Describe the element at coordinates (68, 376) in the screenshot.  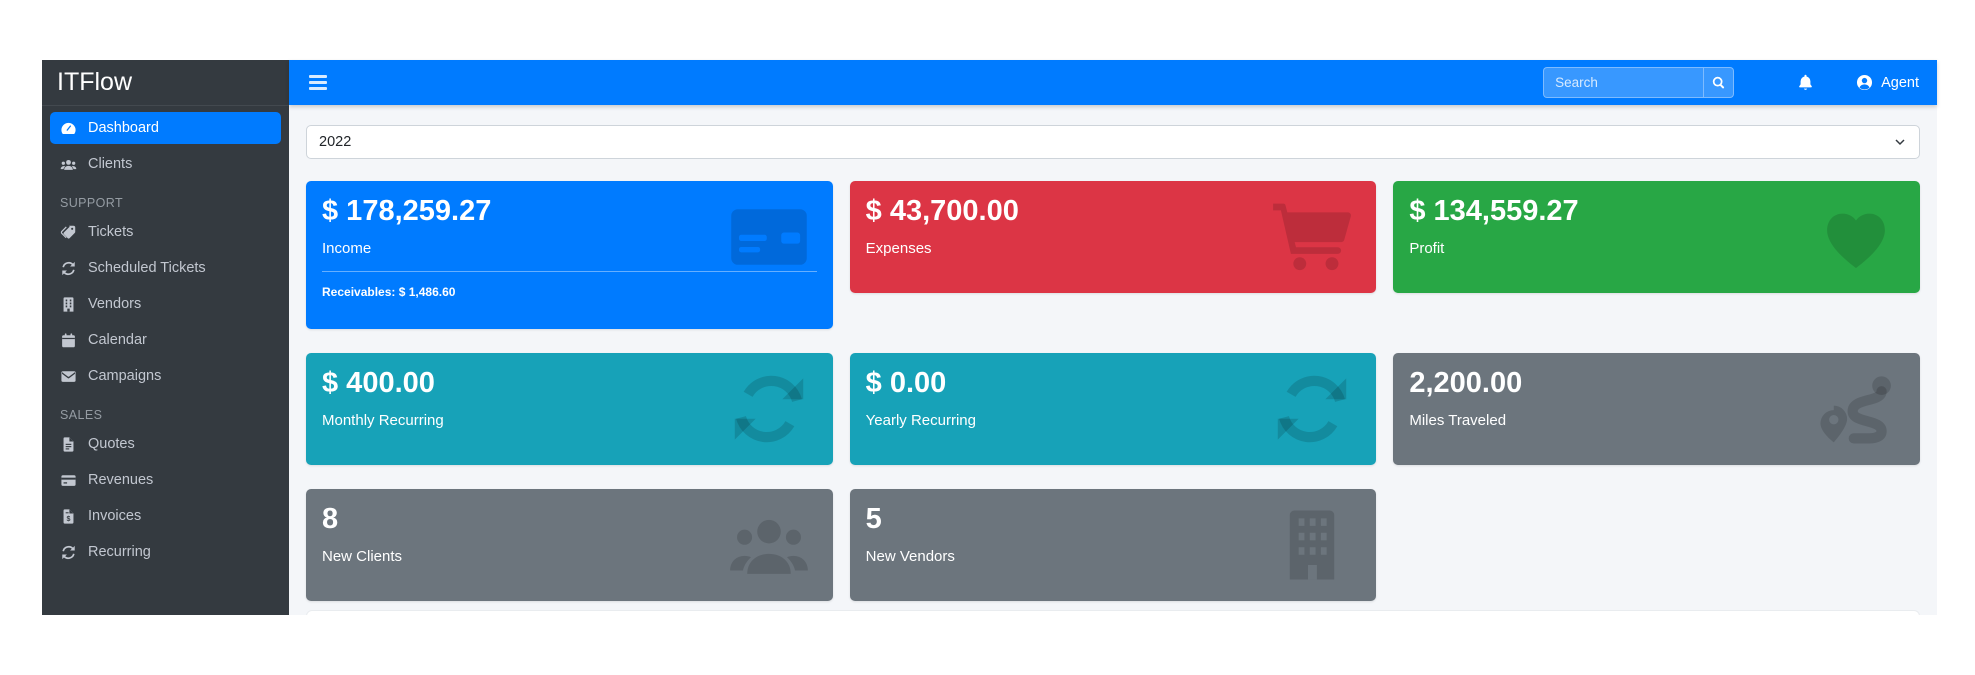
I see `envelope-icon` at that location.